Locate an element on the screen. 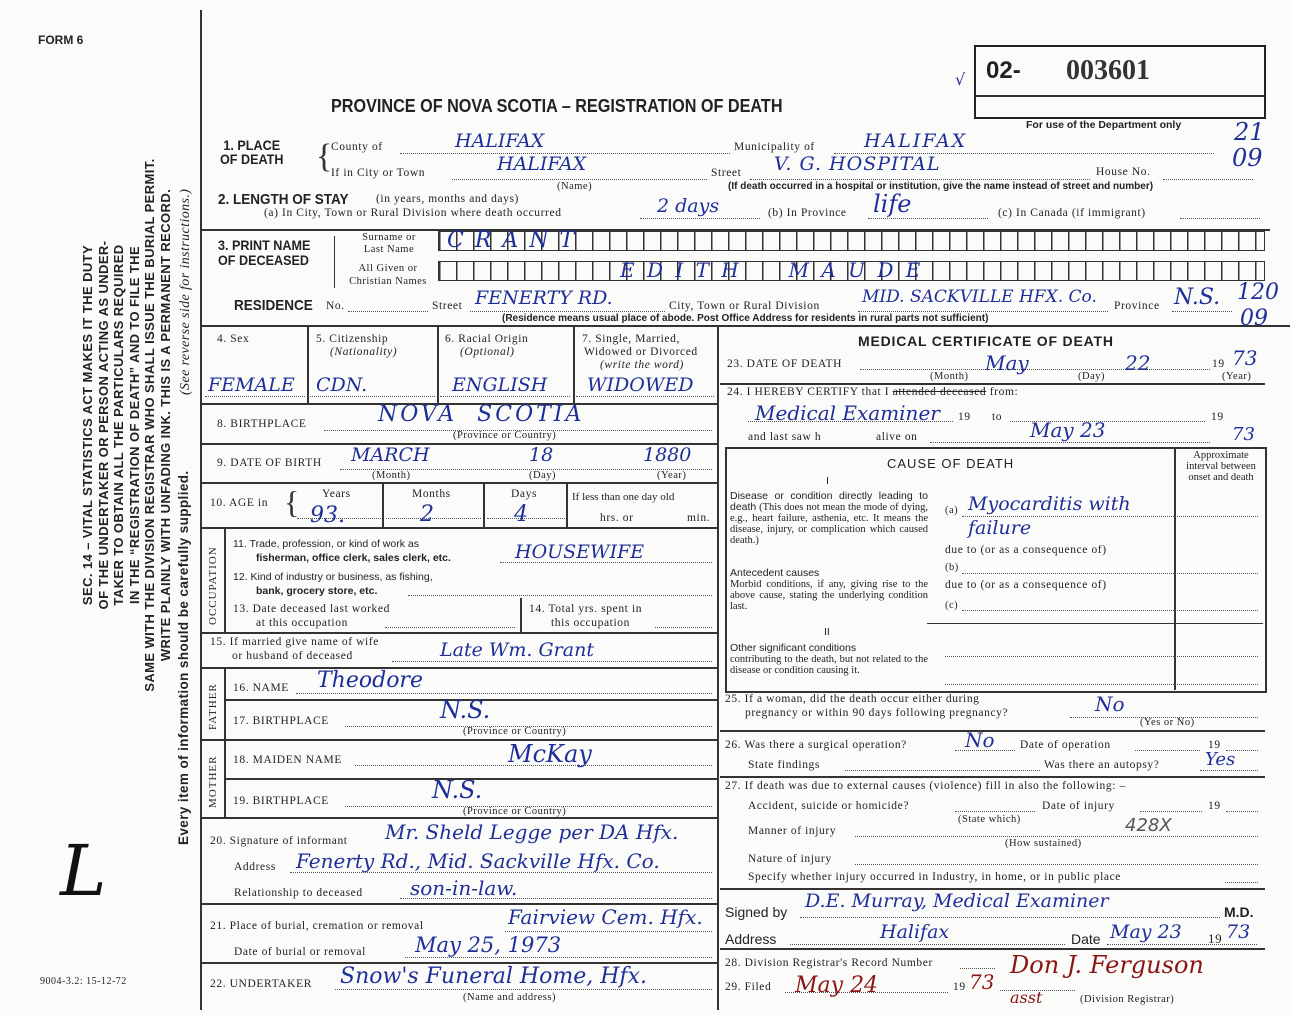  certificate-date-label: Date is located at coordinates (1086, 939).